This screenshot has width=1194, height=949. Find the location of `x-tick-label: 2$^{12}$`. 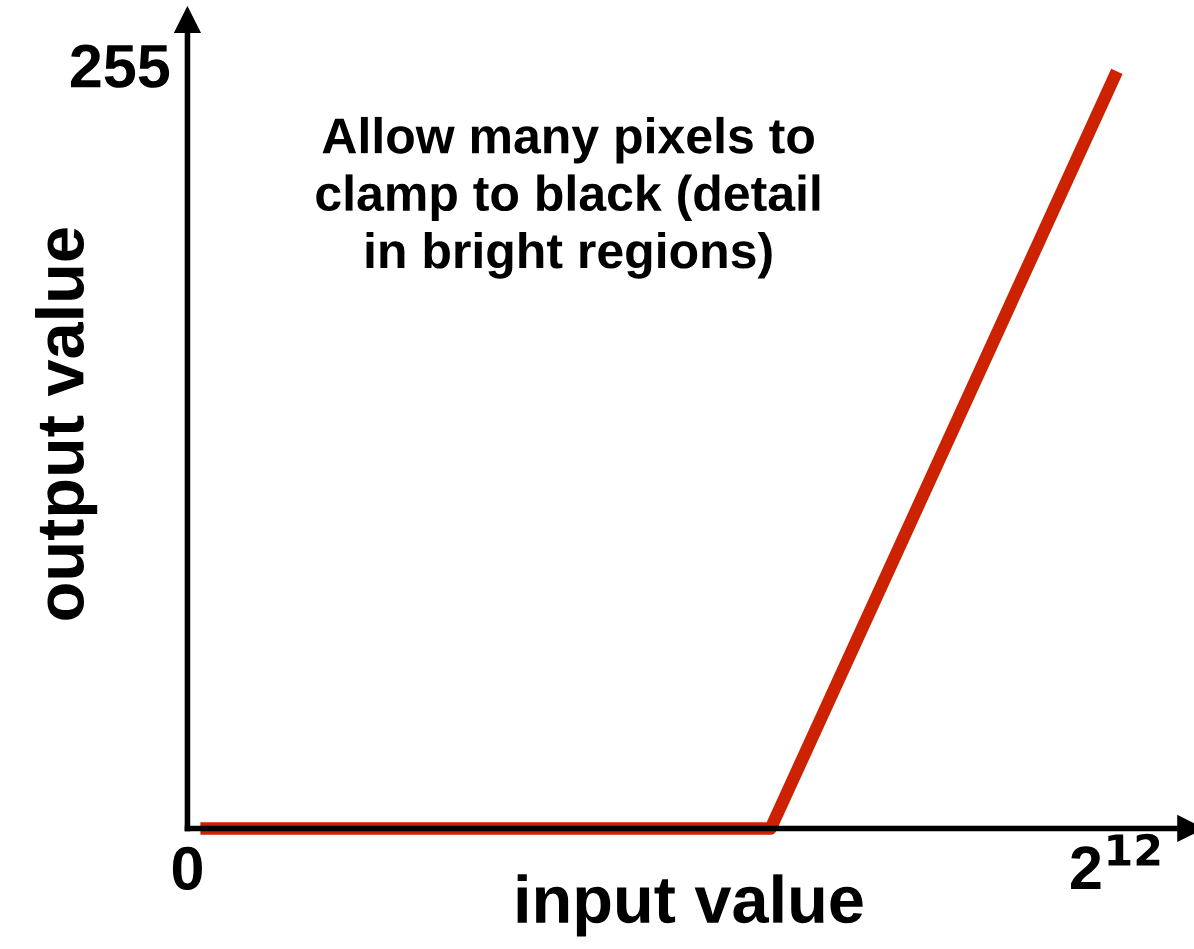

x-tick-label: 2$^{12}$ is located at coordinates (1115, 861).